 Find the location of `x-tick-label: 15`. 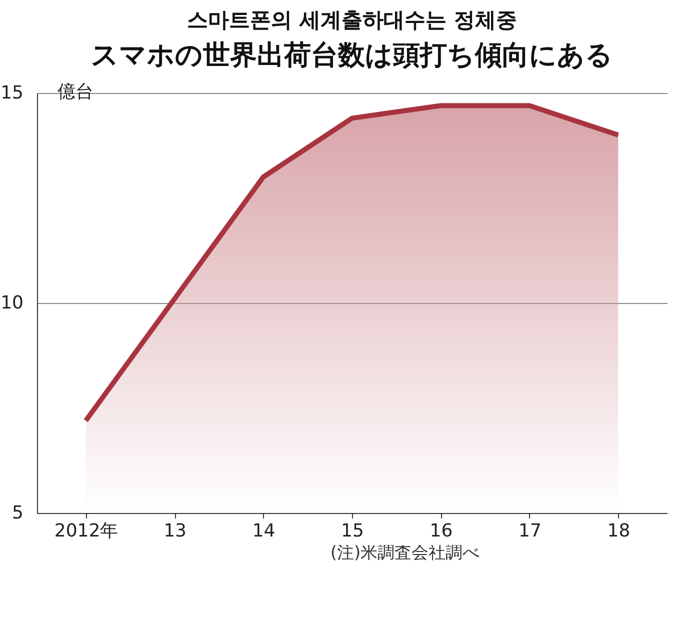

x-tick-label: 15 is located at coordinates (352, 531).